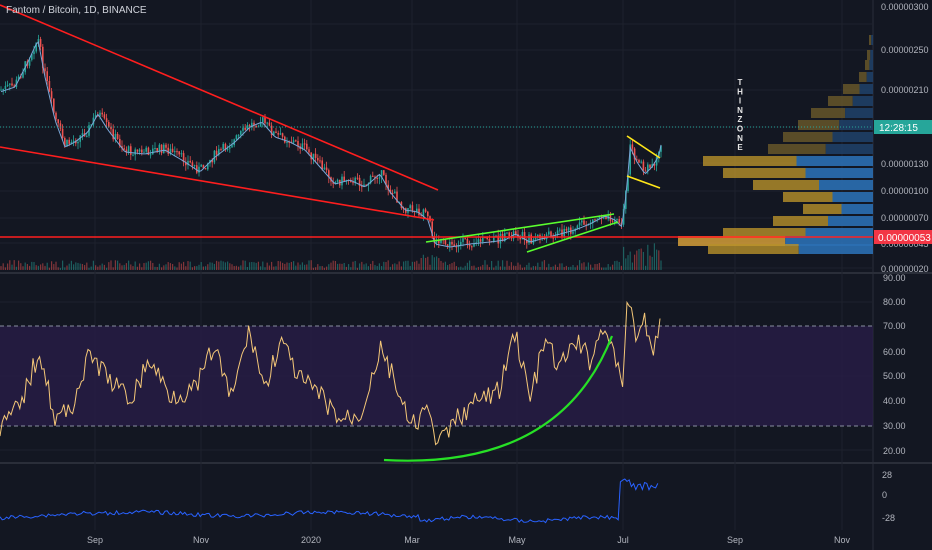  I want to click on flag-lower-line, so click(643, 182).